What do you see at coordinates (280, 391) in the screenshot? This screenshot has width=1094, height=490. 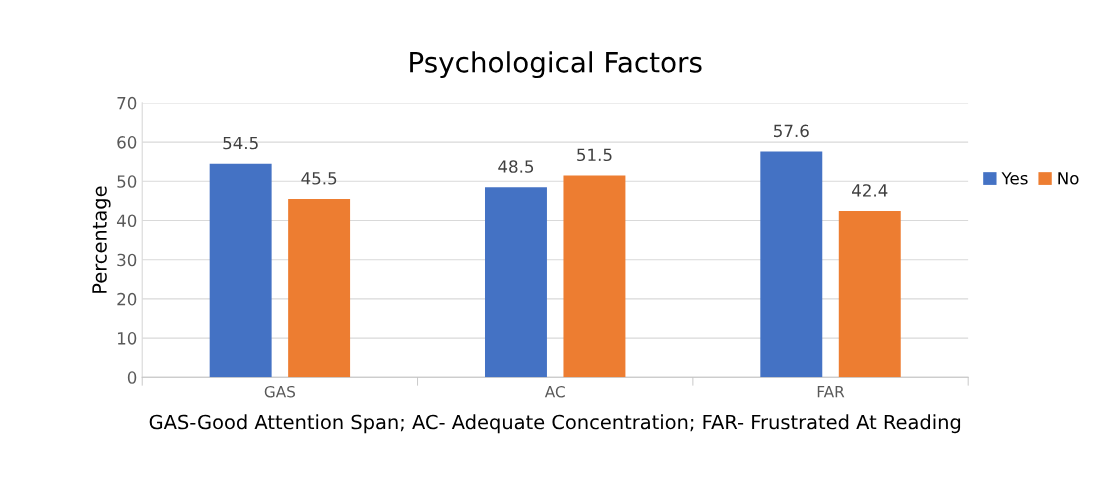 I see `x-tick-label: GAS` at bounding box center [280, 391].